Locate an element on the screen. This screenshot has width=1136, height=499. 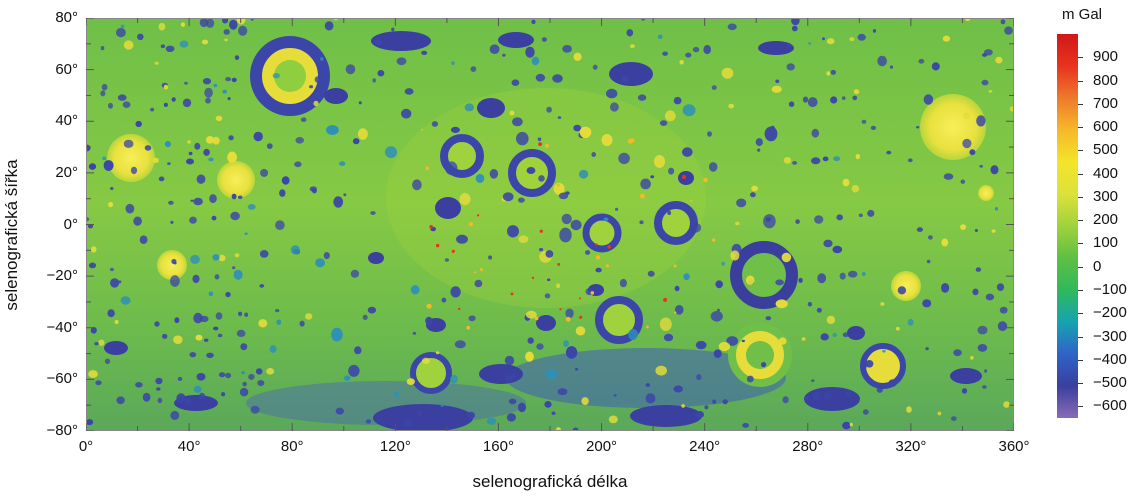
x-tick-label: 280° is located at coordinates (808, 446).